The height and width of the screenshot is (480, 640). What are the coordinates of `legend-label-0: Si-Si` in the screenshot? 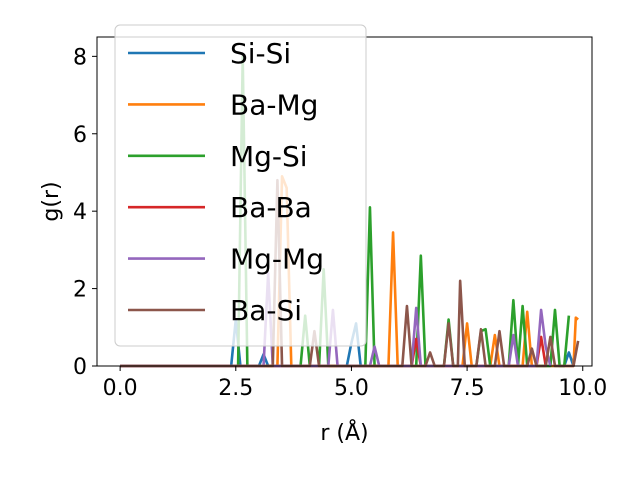 It's located at (260, 53).